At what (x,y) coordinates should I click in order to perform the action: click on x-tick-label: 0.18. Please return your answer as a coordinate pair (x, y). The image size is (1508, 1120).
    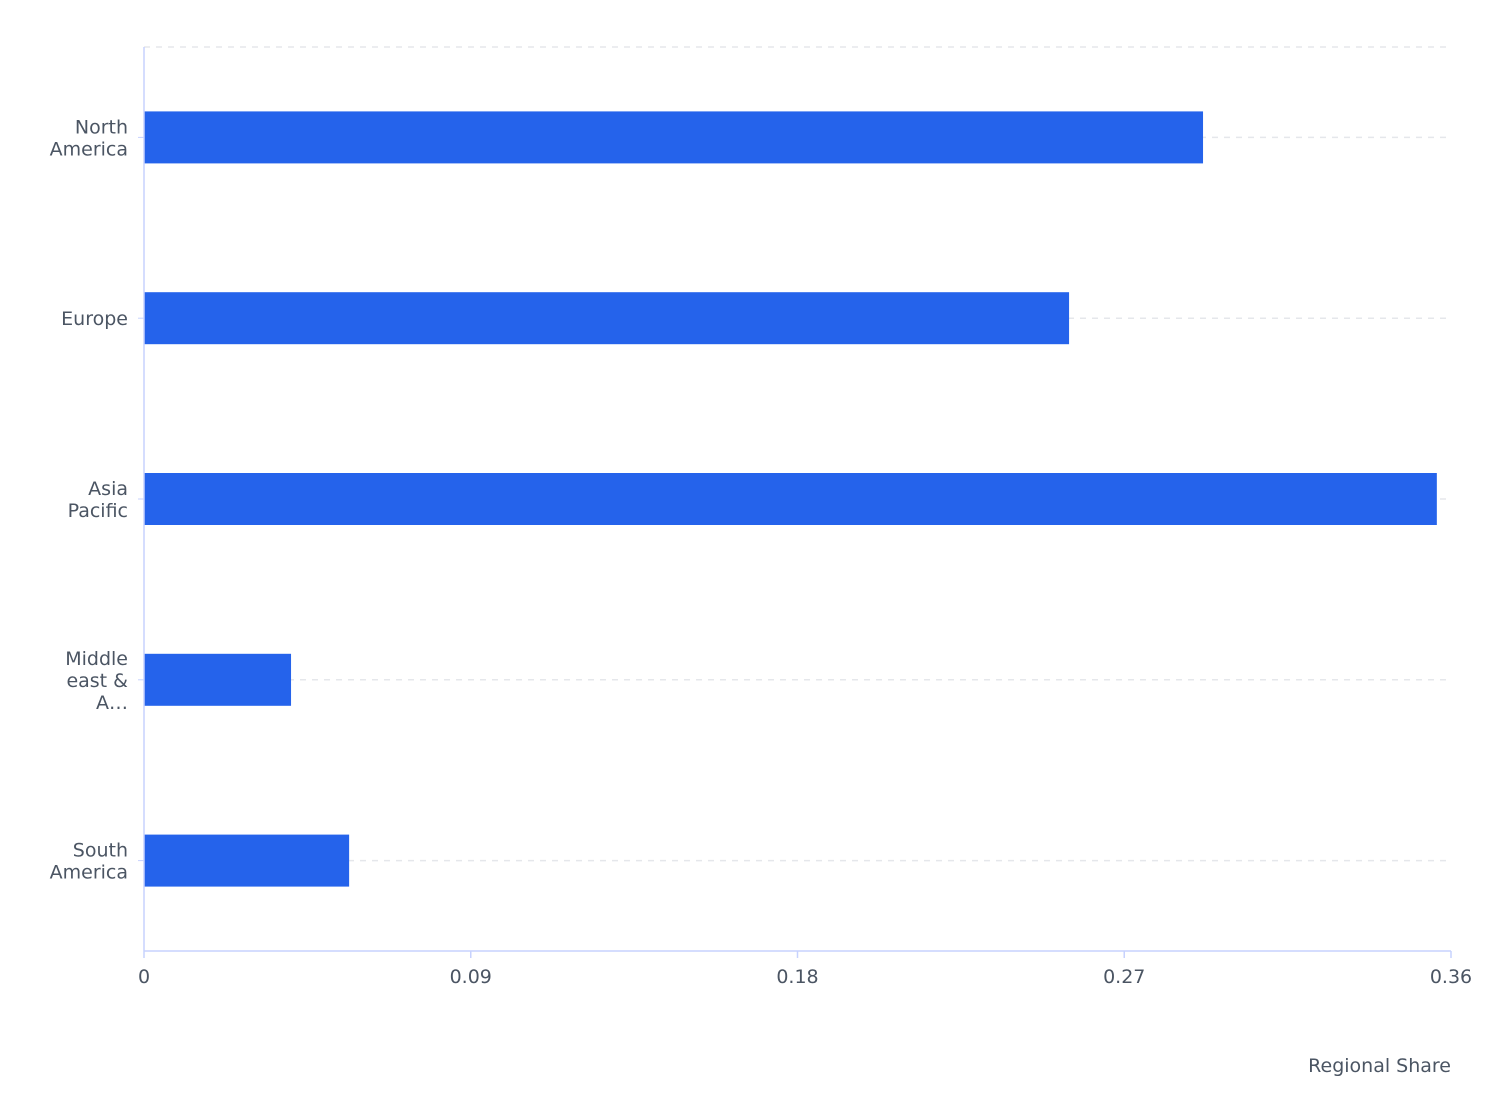
    Looking at the image, I should click on (797, 977).